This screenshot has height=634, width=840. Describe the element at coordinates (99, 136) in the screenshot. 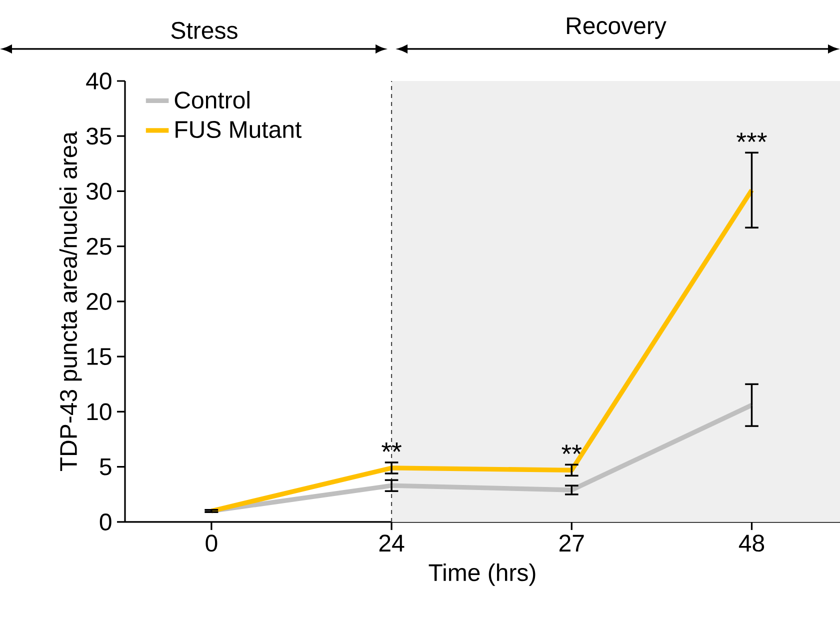

I see `y-tick-label: 35` at that location.